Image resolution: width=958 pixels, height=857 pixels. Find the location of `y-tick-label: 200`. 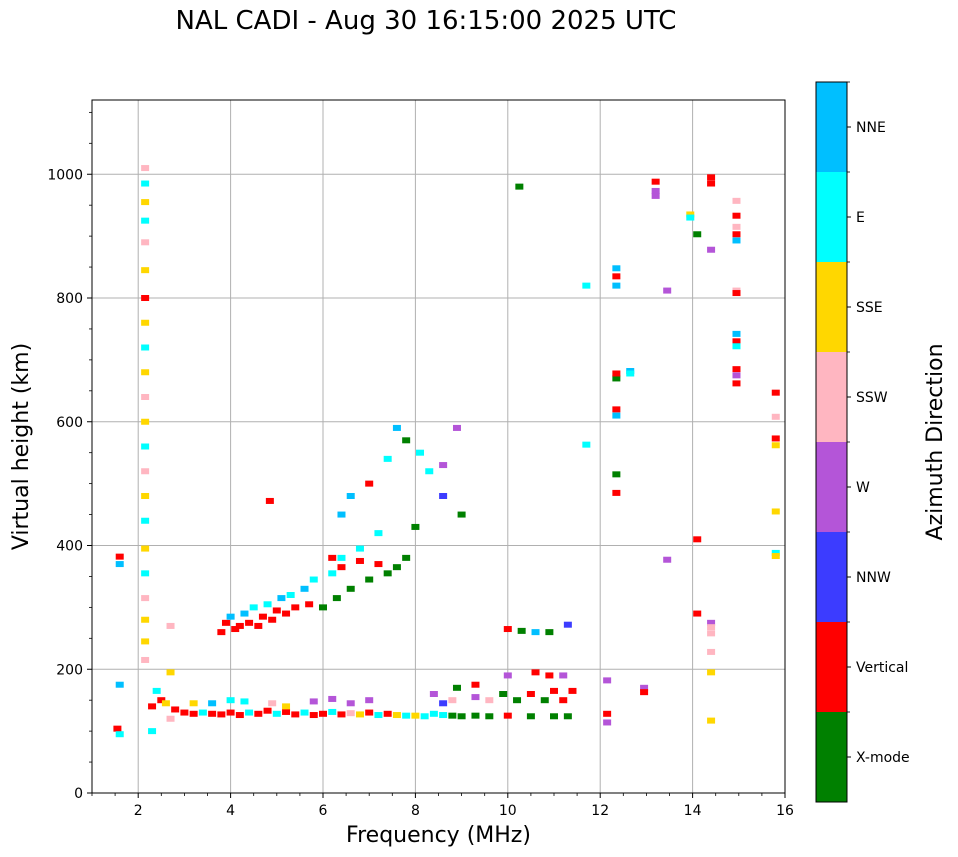

y-tick-label: 200 is located at coordinates (69, 670).